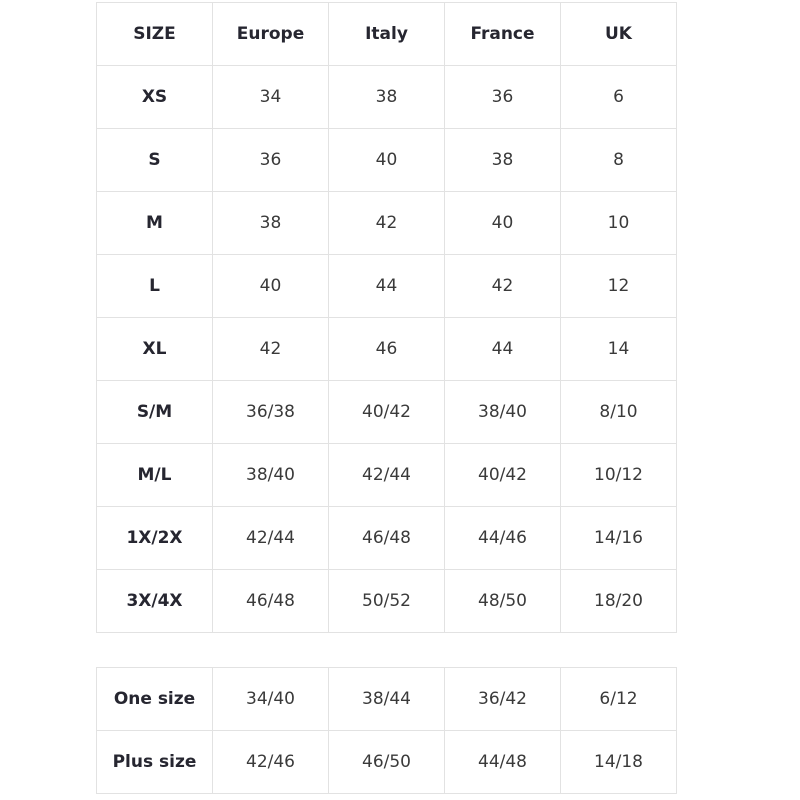 The image size is (800, 800). I want to click on size-label-cell: 3X/4X, so click(154, 601).